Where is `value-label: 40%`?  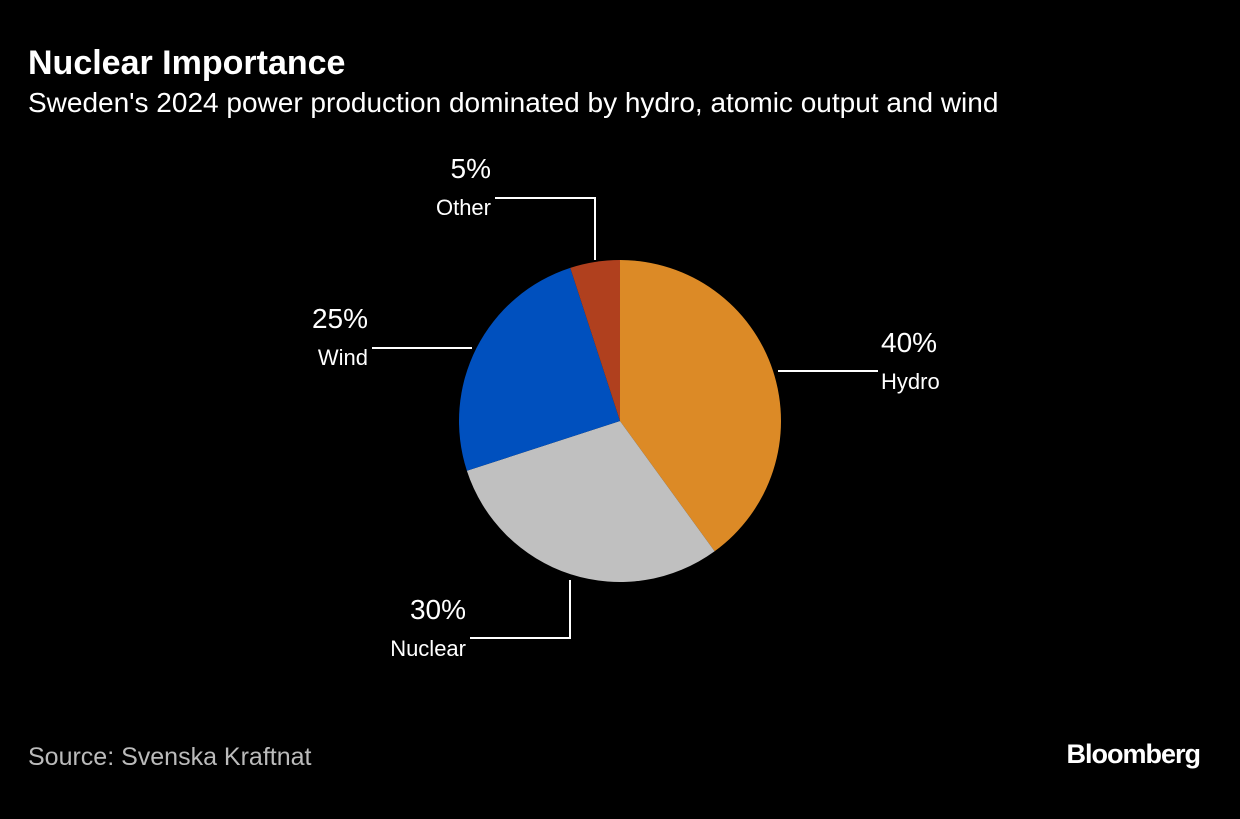
value-label: 40% is located at coordinates (909, 342).